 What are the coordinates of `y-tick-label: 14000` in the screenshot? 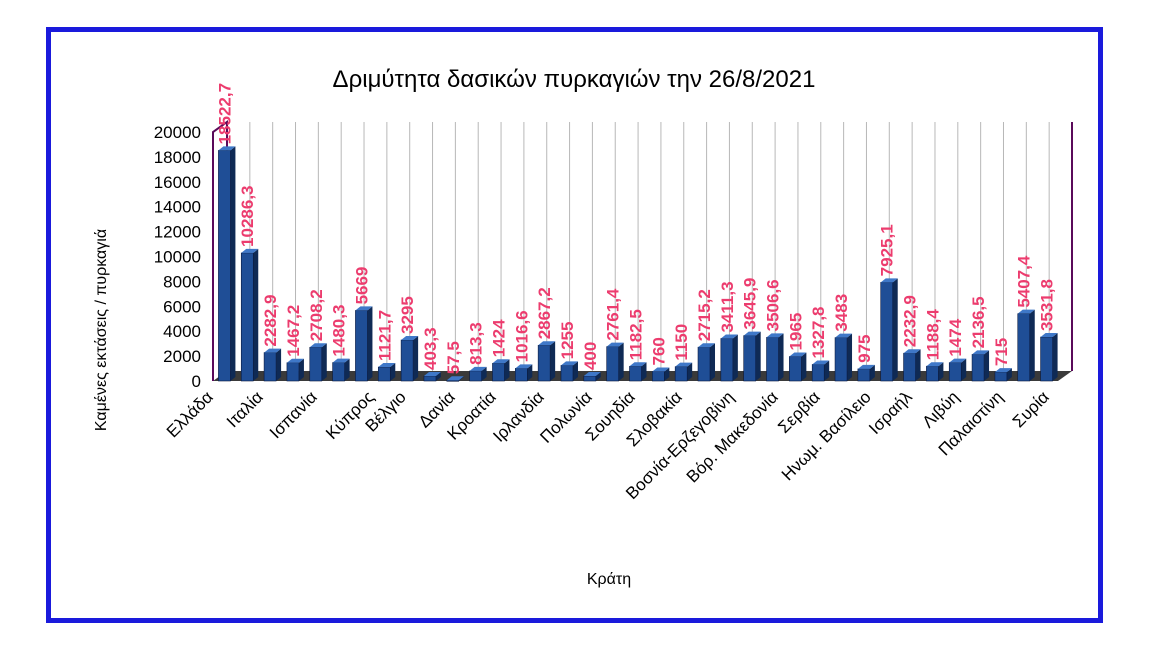 It's located at (177, 207).